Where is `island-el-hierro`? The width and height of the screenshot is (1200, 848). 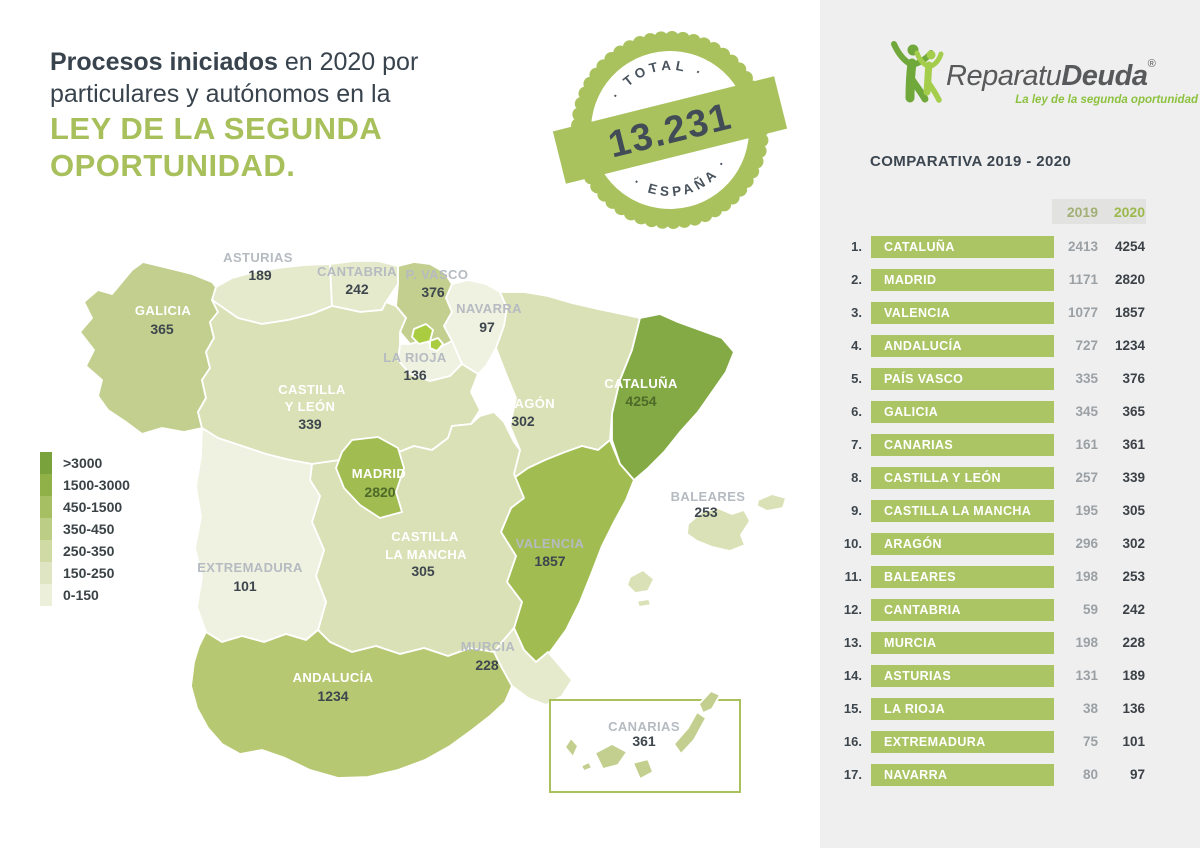 island-el-hierro is located at coordinates (586, 766).